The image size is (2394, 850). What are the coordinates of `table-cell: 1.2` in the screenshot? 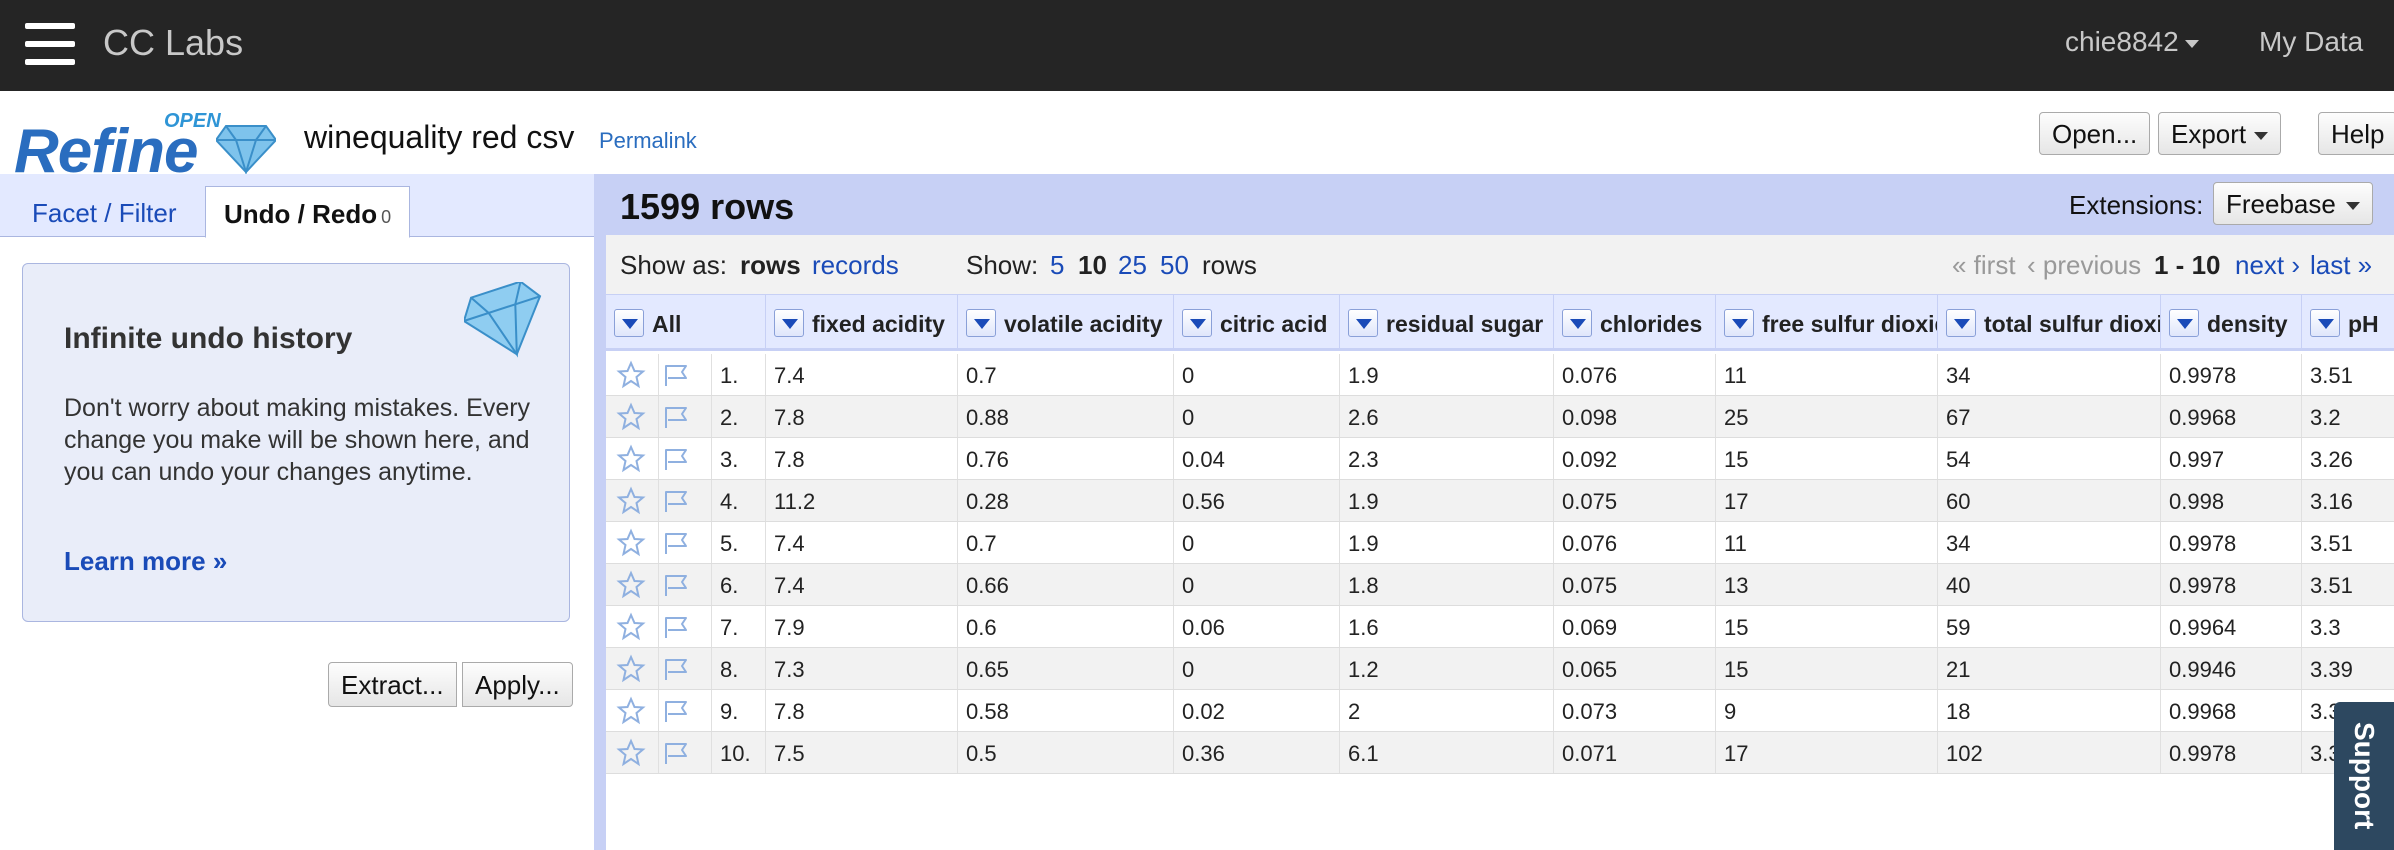 It's located at (1447, 668).